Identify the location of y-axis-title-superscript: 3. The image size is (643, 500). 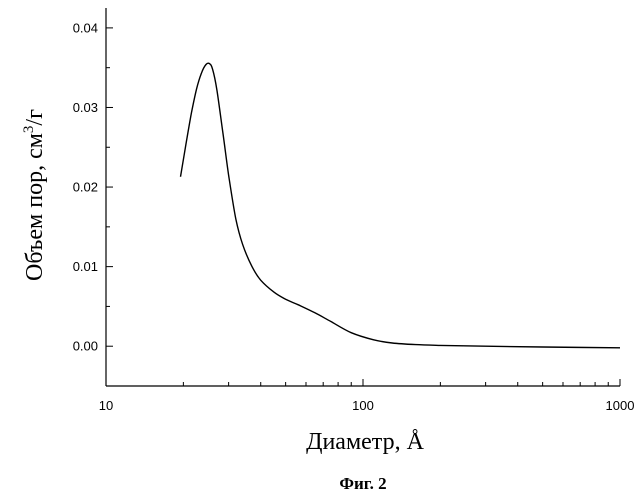
(29, 130).